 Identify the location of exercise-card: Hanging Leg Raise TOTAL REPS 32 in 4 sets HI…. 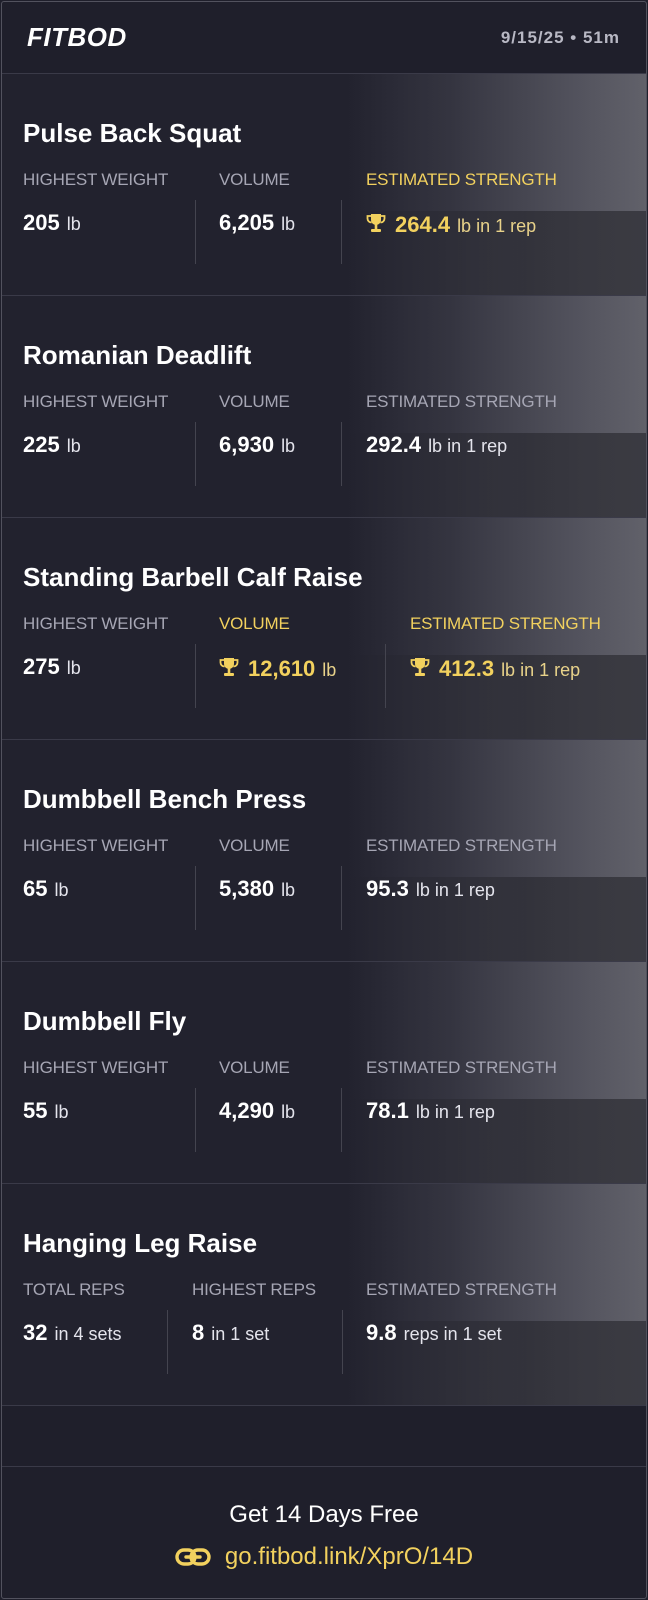
(324, 1295).